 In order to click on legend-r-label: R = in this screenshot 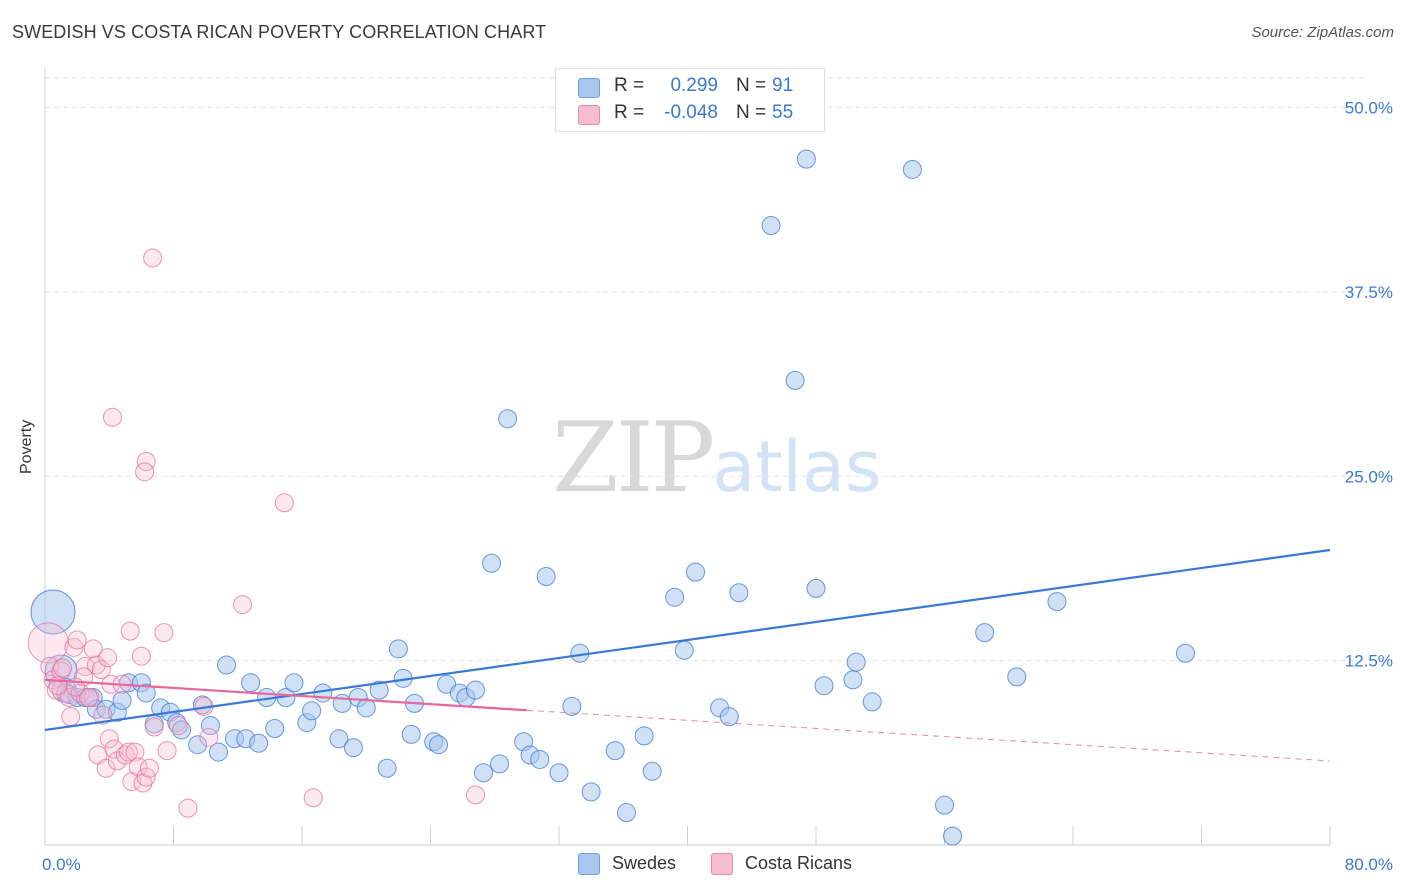, I will do `click(629, 112)`.